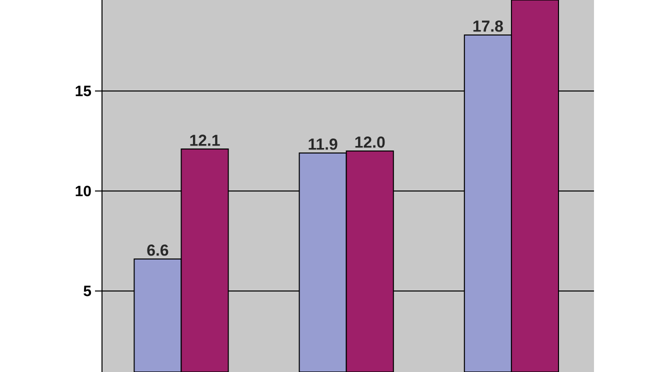 The image size is (672, 372). I want to click on y-tick-label: 15, so click(84, 91).